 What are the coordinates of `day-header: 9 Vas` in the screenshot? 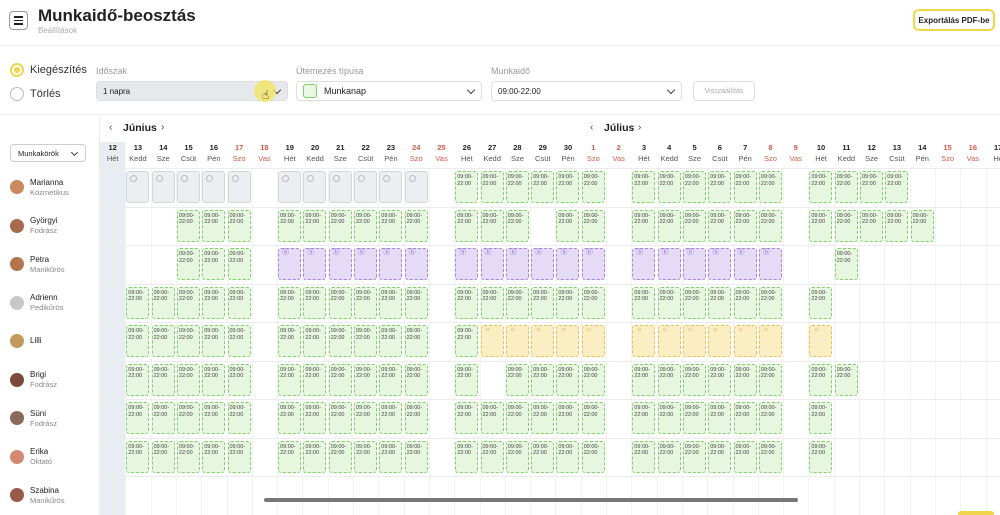 It's located at (795, 155).